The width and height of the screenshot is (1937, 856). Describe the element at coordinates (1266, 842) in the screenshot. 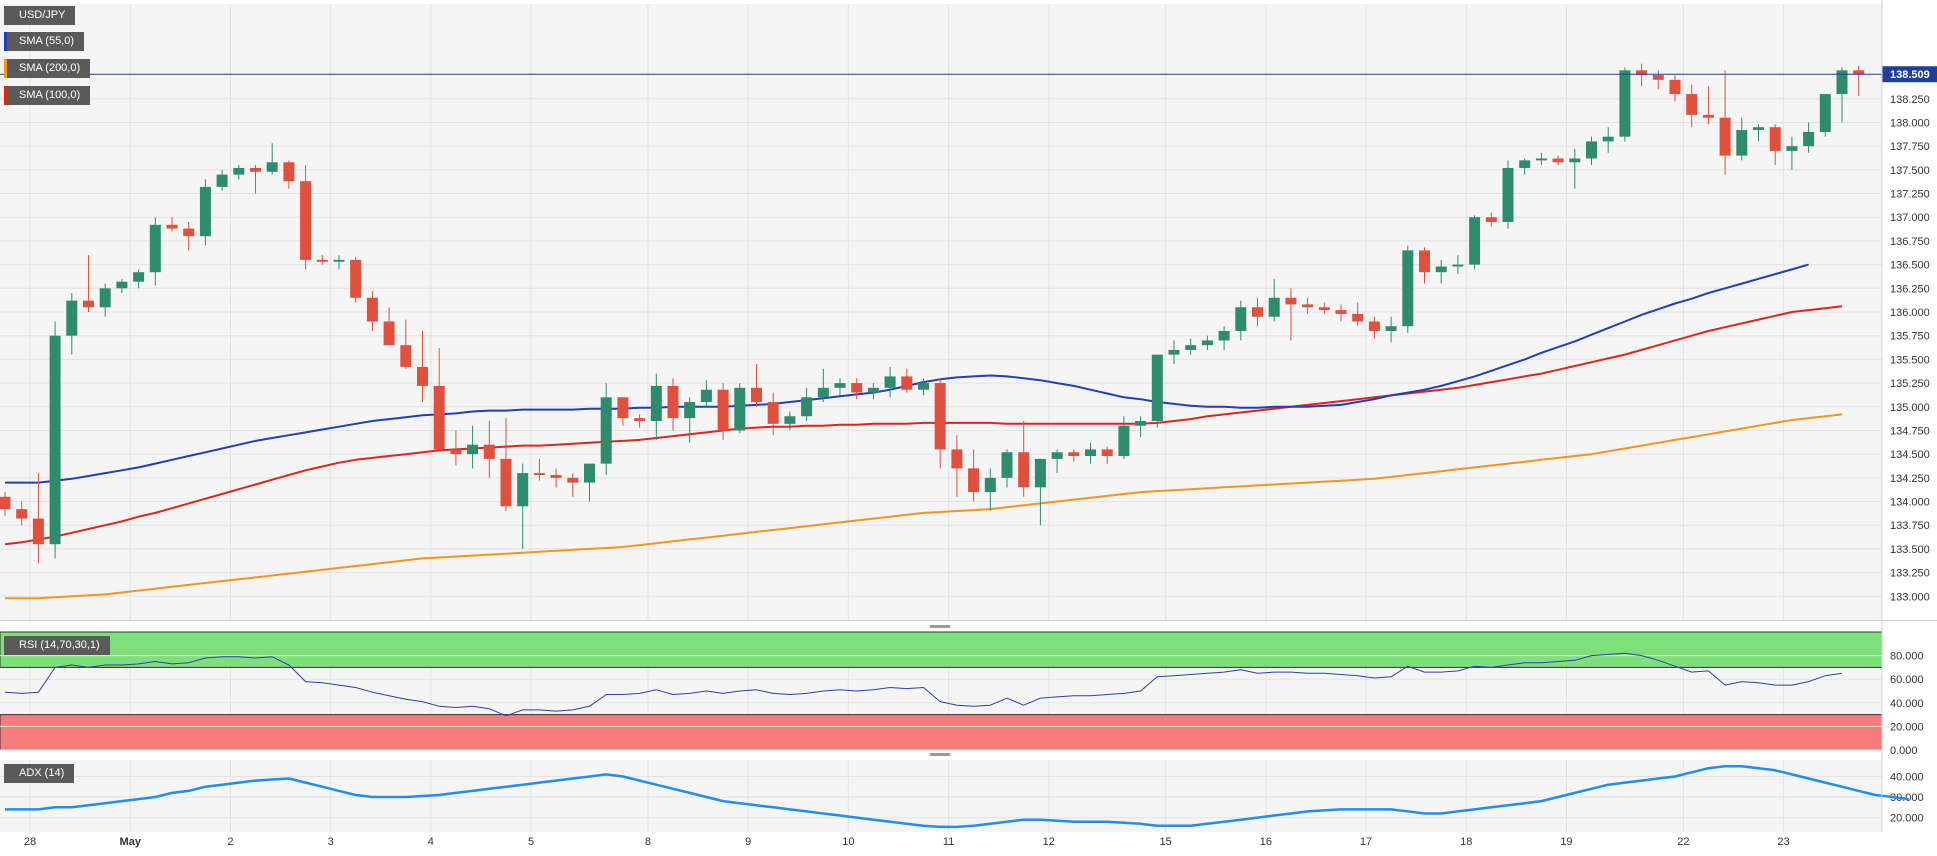

I see `x-tick-label: 16` at that location.